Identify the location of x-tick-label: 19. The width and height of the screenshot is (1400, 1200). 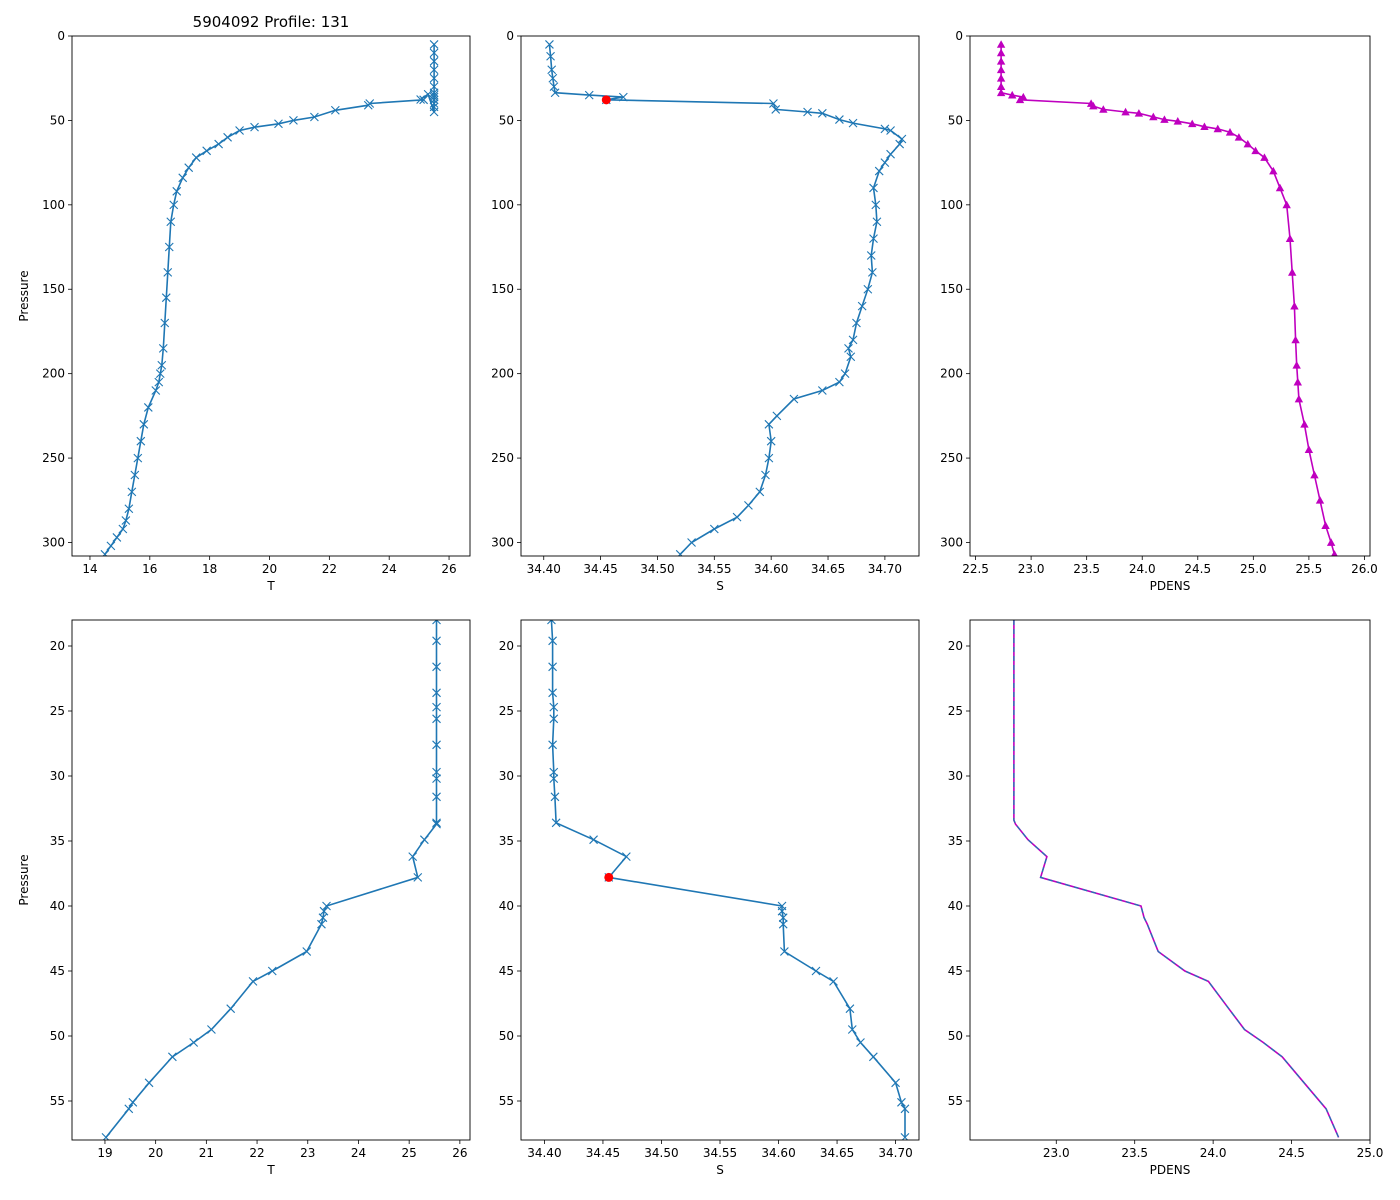
(104, 1153).